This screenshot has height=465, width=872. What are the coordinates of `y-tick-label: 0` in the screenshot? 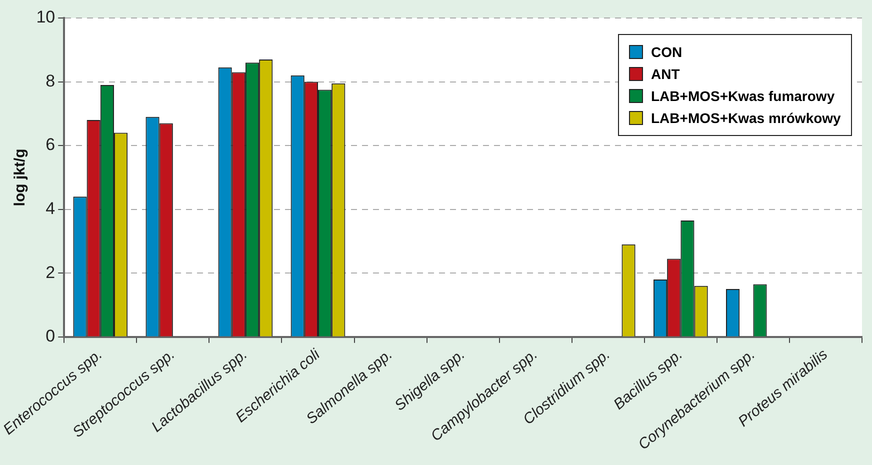 It's located at (51, 336).